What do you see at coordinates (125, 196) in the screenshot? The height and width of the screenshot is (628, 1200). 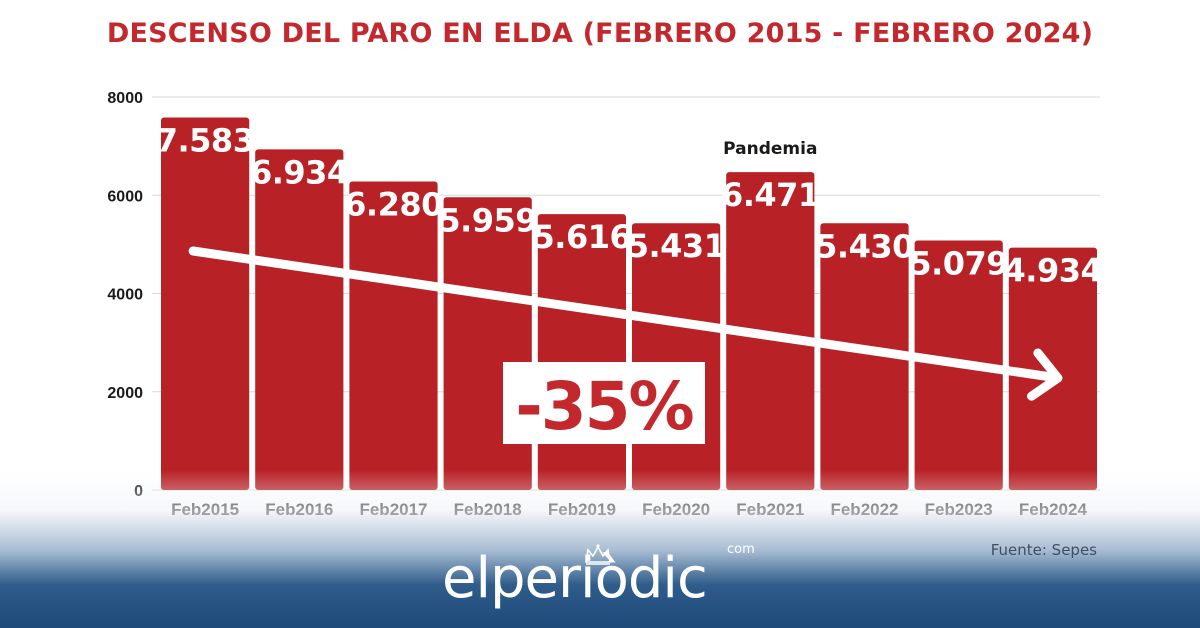 I see `y-tick-label: 6000` at bounding box center [125, 196].